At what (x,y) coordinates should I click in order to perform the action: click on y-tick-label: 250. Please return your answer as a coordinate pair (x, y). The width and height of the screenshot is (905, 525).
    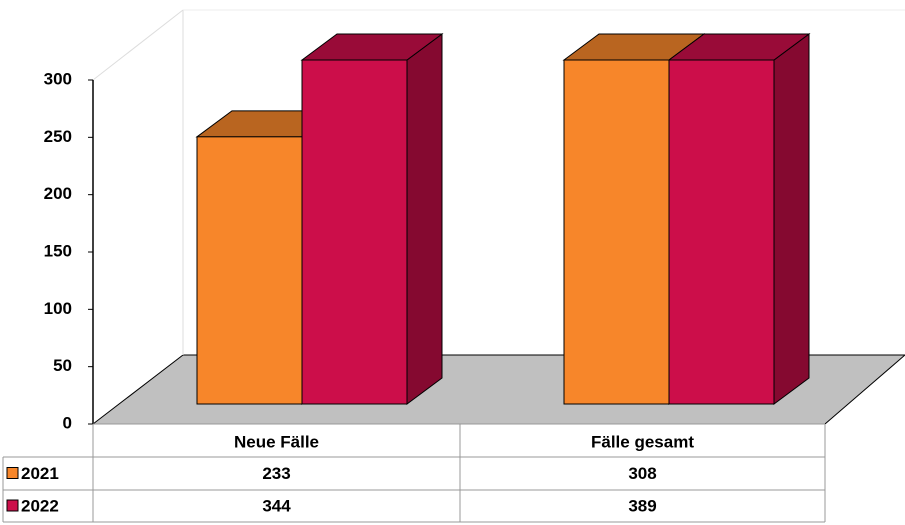
    Looking at the image, I should click on (58, 136).